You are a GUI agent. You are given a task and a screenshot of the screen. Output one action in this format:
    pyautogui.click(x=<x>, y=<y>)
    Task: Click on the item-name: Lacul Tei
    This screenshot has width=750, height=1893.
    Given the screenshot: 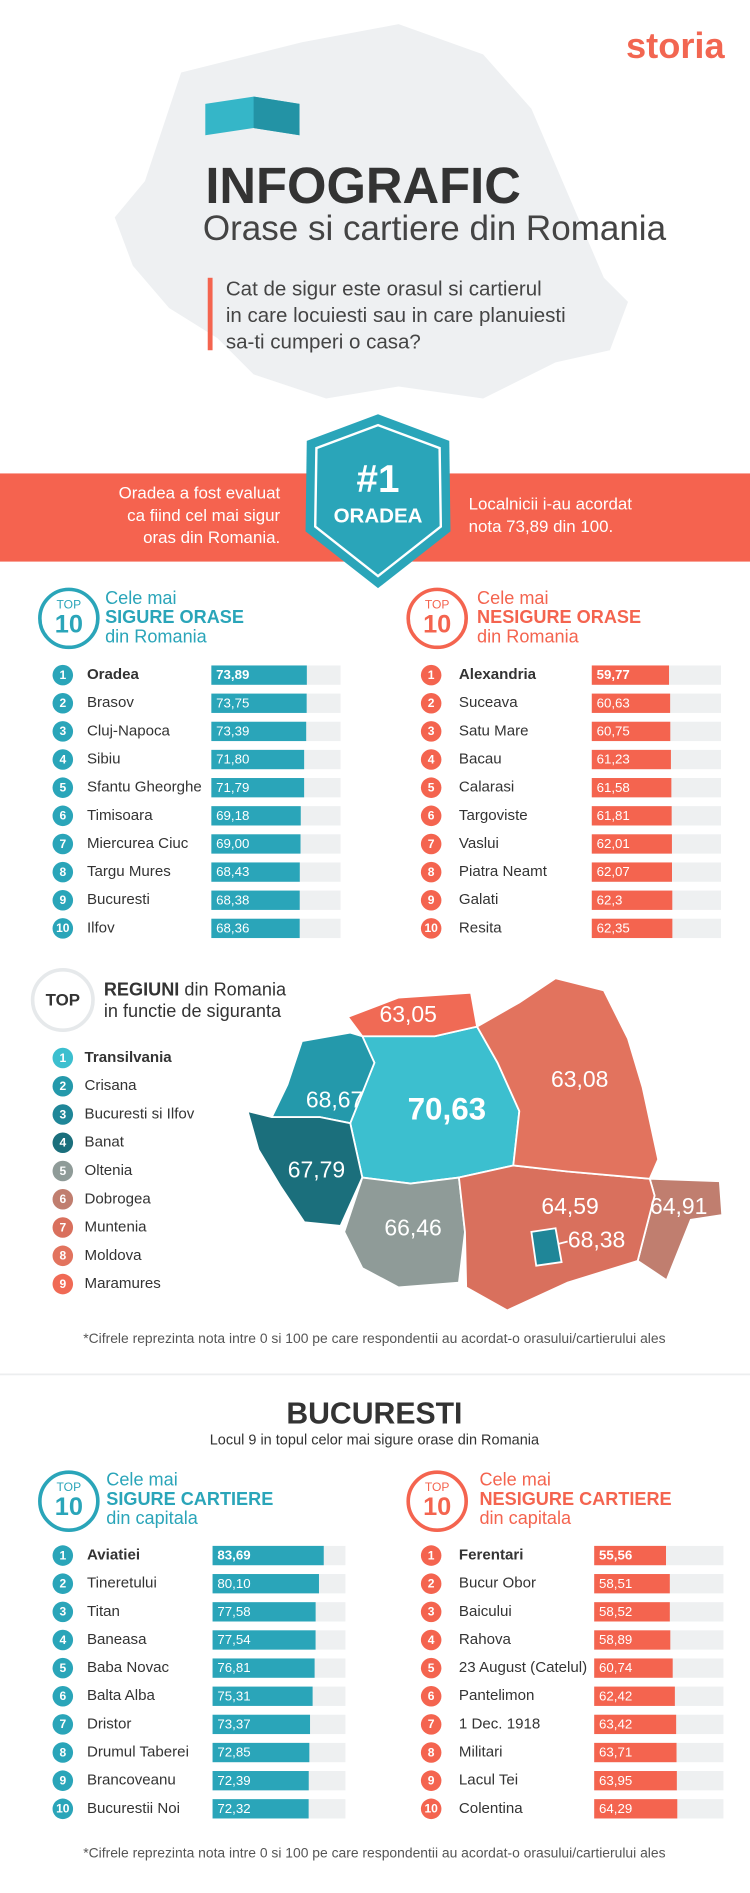 What is the action you would take?
    pyautogui.click(x=488, y=1780)
    